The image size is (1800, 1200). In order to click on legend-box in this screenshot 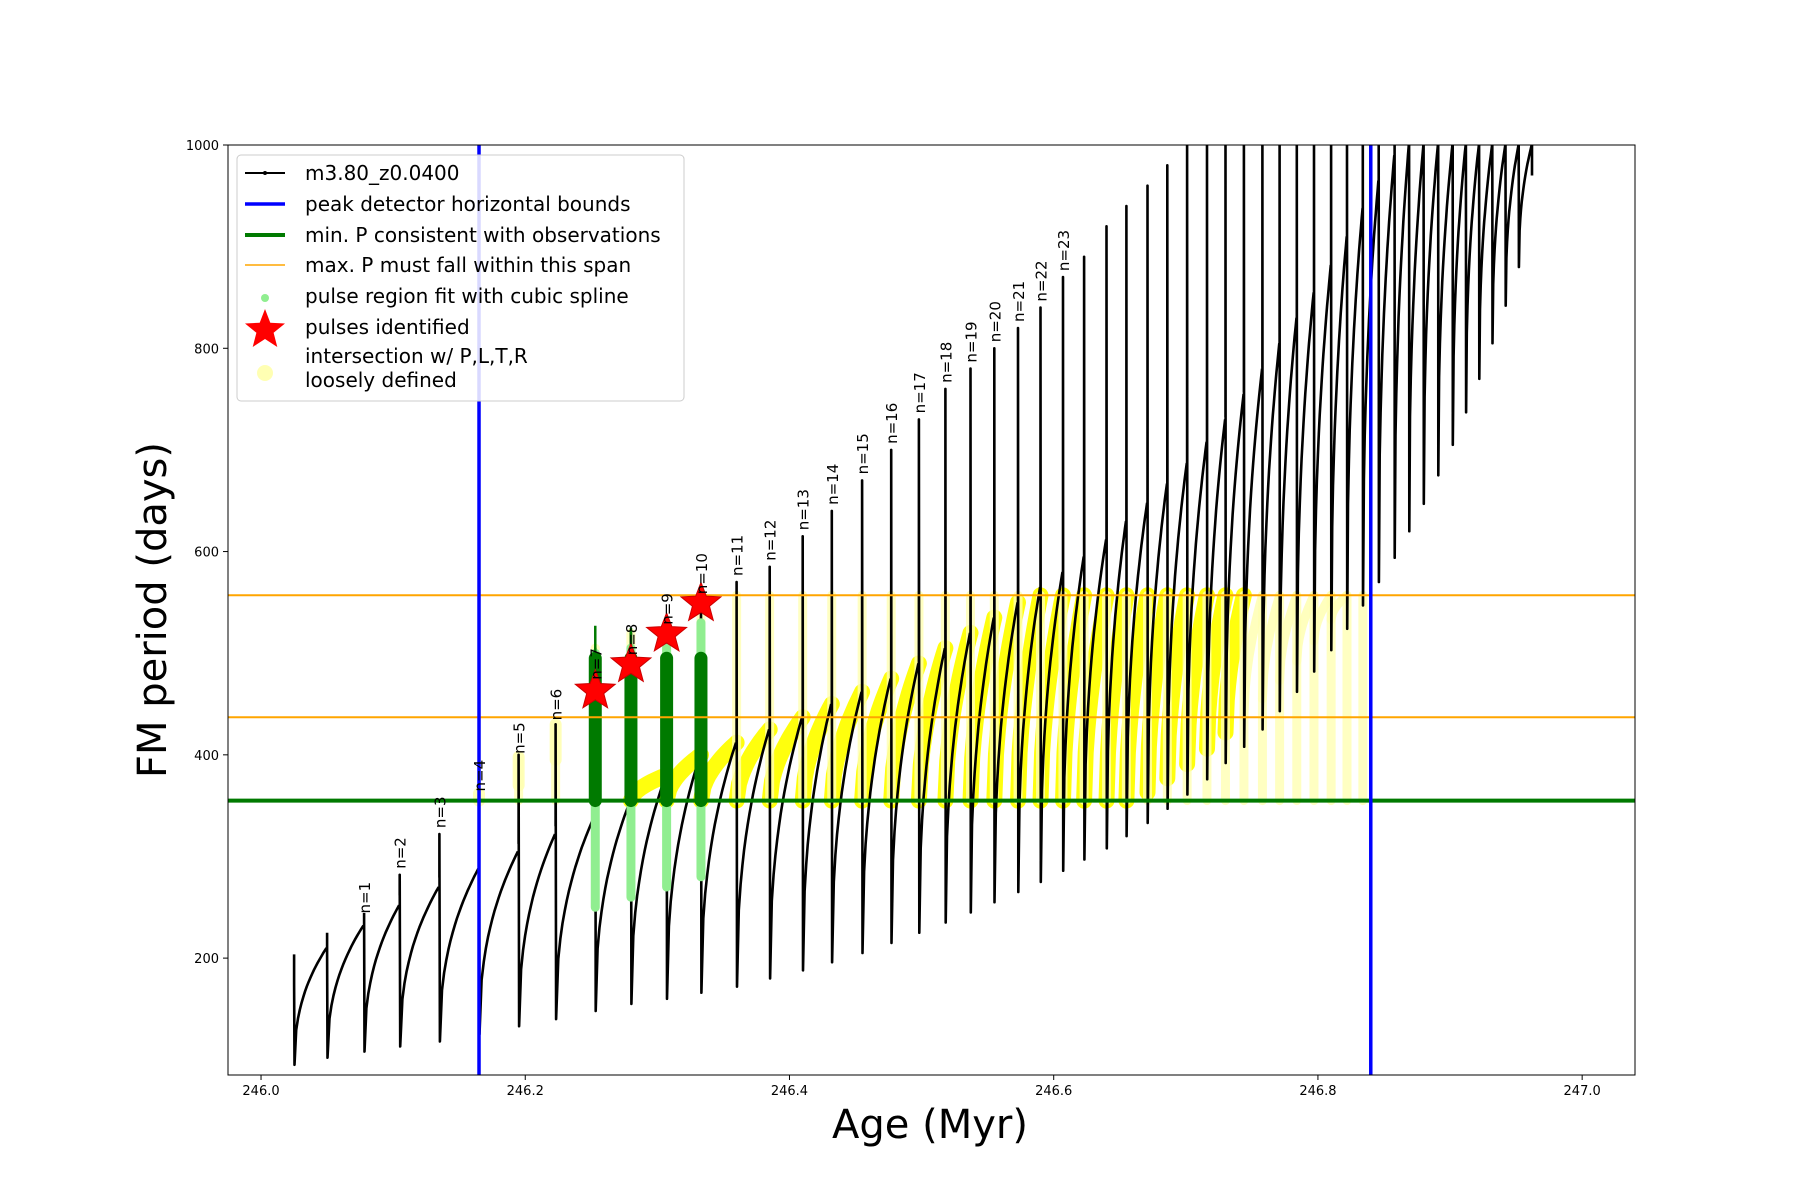, I will do `click(460, 278)`.